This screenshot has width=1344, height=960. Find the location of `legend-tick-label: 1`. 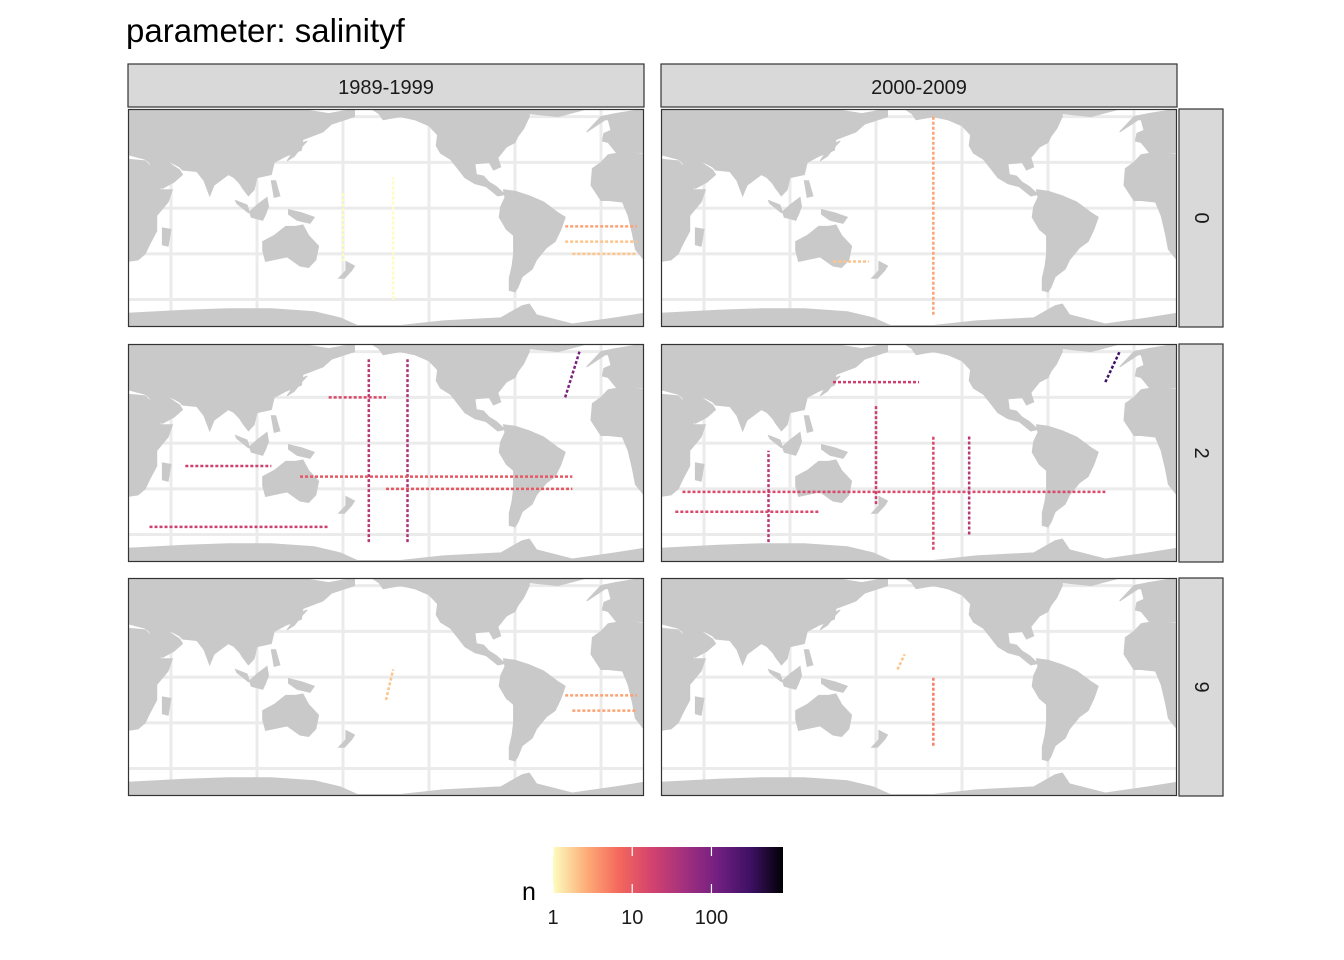

legend-tick-label: 1 is located at coordinates (552, 918).